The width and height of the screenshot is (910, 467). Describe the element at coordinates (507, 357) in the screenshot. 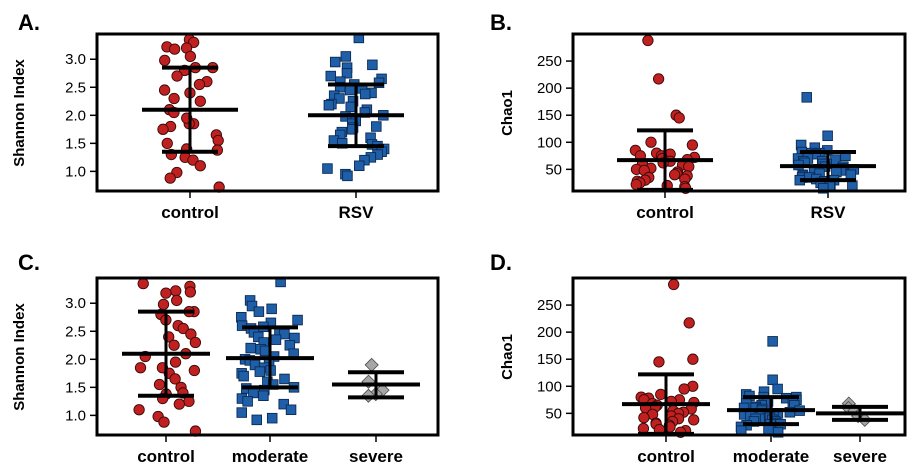

I see `y-axis-label: Chao1` at that location.